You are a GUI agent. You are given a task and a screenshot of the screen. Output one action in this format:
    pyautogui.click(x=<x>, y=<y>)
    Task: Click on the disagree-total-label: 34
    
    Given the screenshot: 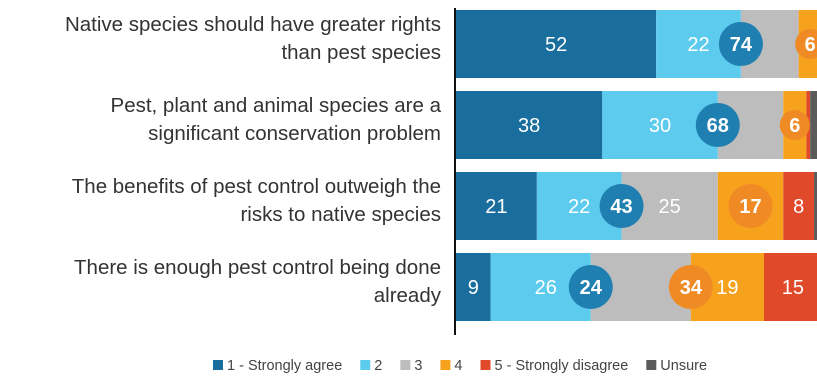 What is the action you would take?
    pyautogui.click(x=691, y=288)
    